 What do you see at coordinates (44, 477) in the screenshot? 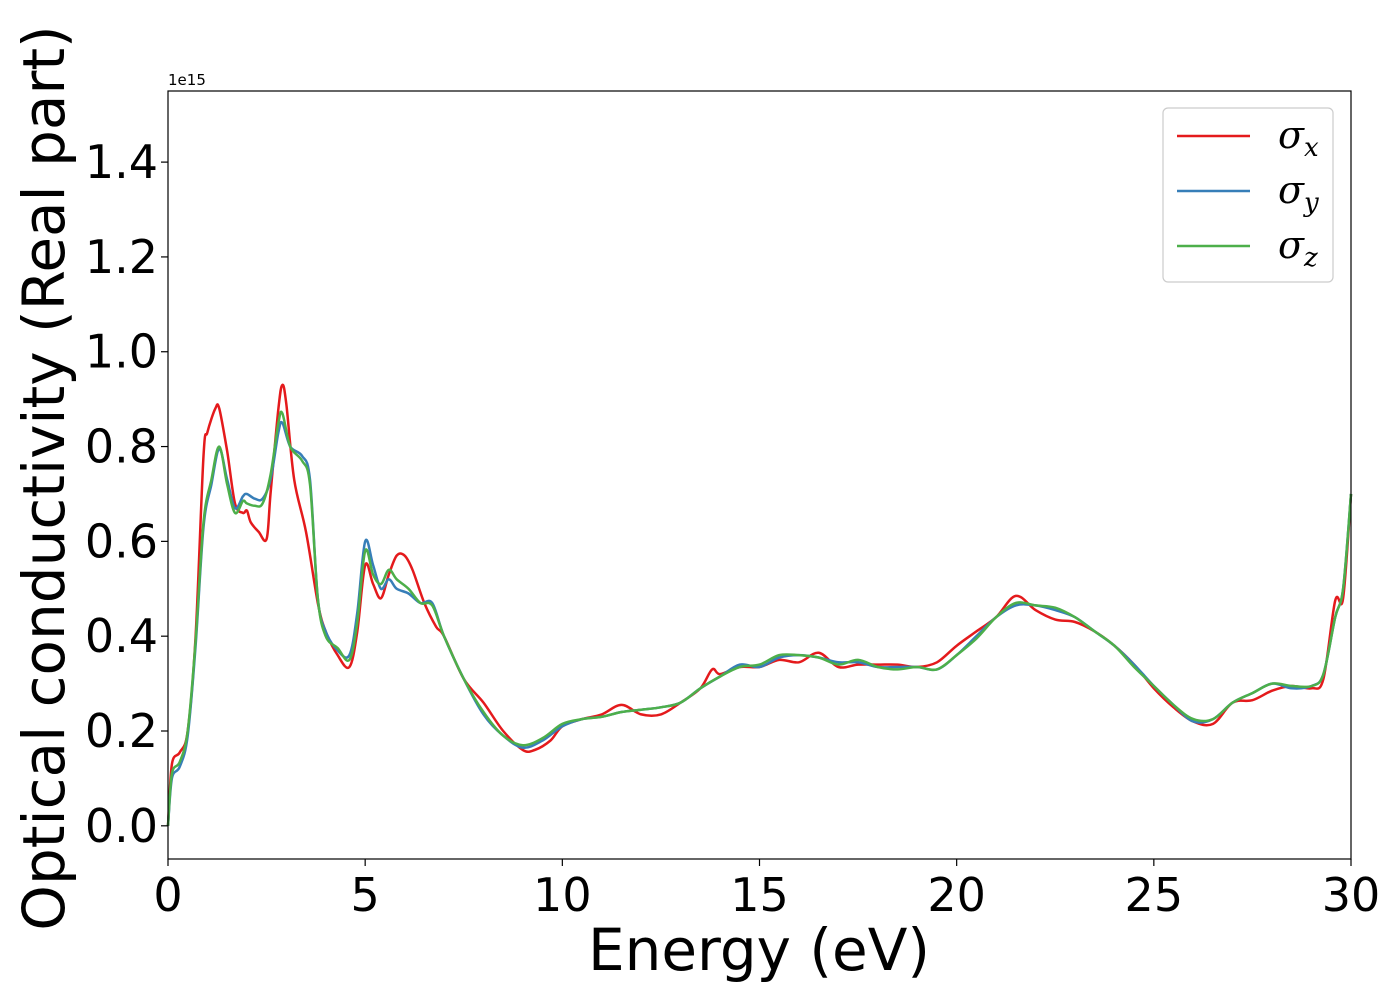
I see `y-axis-title: Optical conductivity (Real part)` at bounding box center [44, 477].